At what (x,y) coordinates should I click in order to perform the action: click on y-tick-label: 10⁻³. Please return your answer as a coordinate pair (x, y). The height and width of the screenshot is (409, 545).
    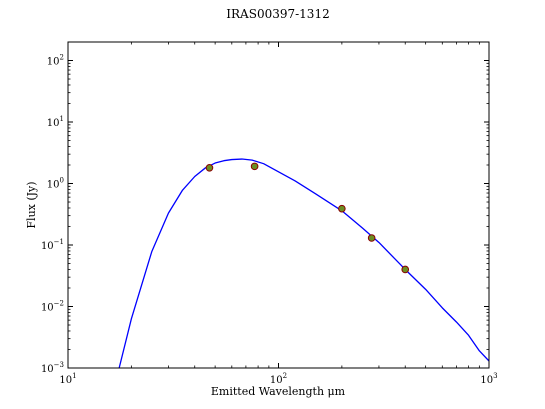
    Looking at the image, I should click on (52, 368).